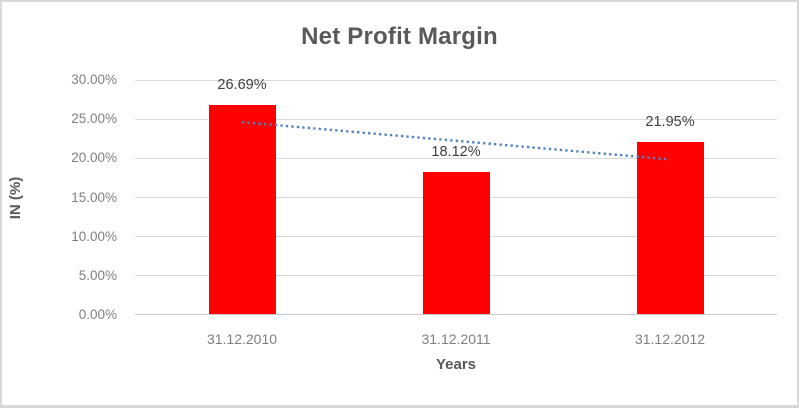  Describe the element at coordinates (15, 198) in the screenshot. I see `y-axis-title: IN (%)` at that location.